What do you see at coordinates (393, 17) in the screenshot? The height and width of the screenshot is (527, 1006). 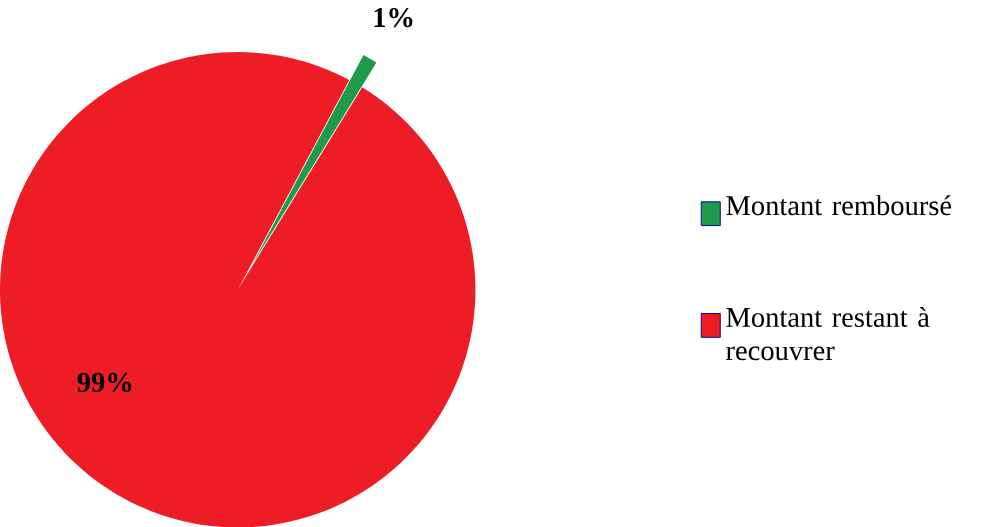 I see `data-label: 1%` at bounding box center [393, 17].